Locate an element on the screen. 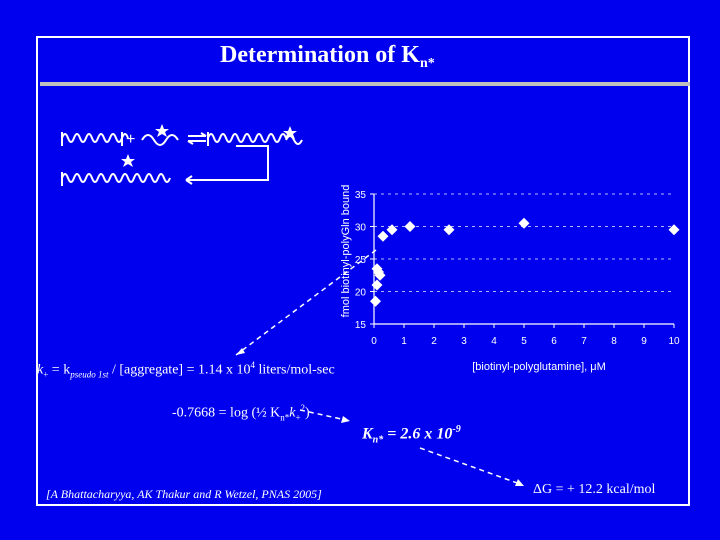 Image resolution: width=720 pixels, height=540 pixels. arrowhead-result is located at coordinates (345, 419).